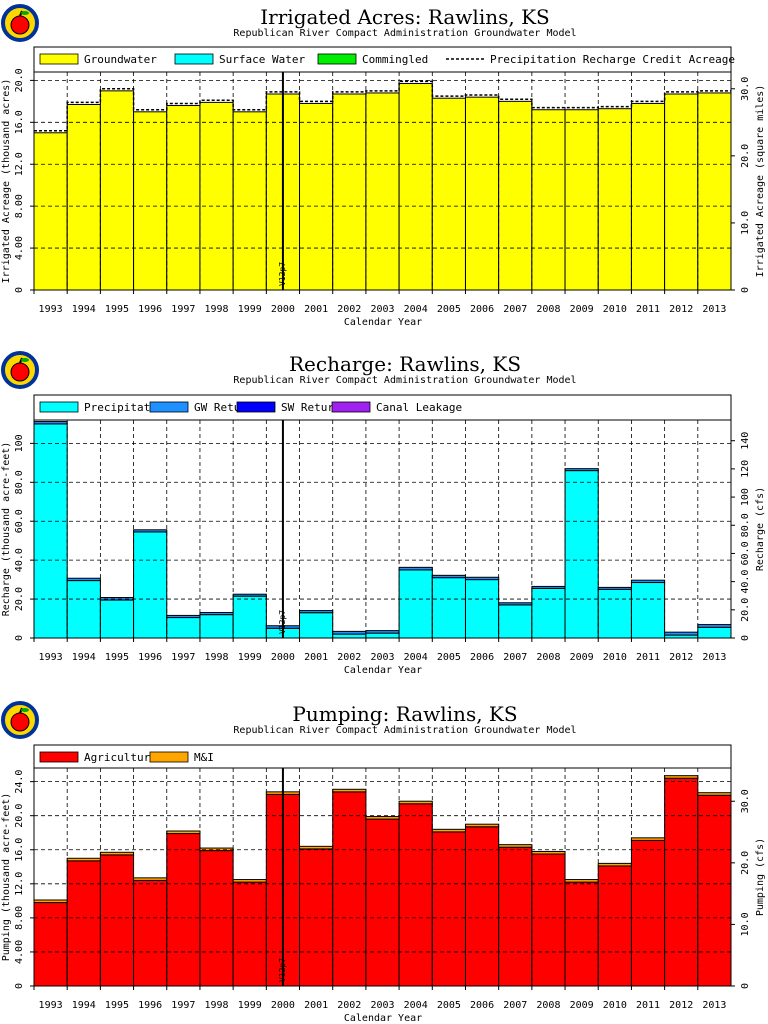 This screenshot has width=768, height=1024. I want to click on legend-label: Precipitation Recharge Credit Acreage, so click(612, 59).